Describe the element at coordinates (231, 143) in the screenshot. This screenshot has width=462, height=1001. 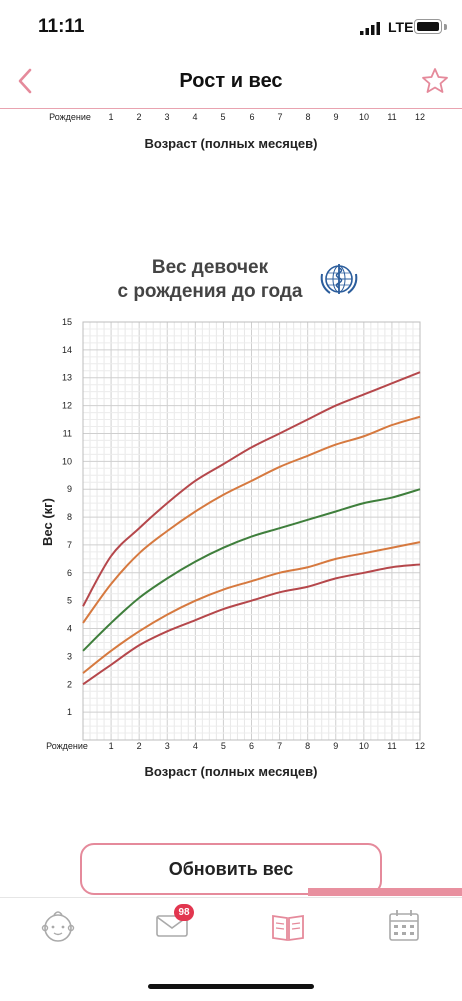
I see `previous-x-axis-label: Возраст (полных месяцев)` at that location.